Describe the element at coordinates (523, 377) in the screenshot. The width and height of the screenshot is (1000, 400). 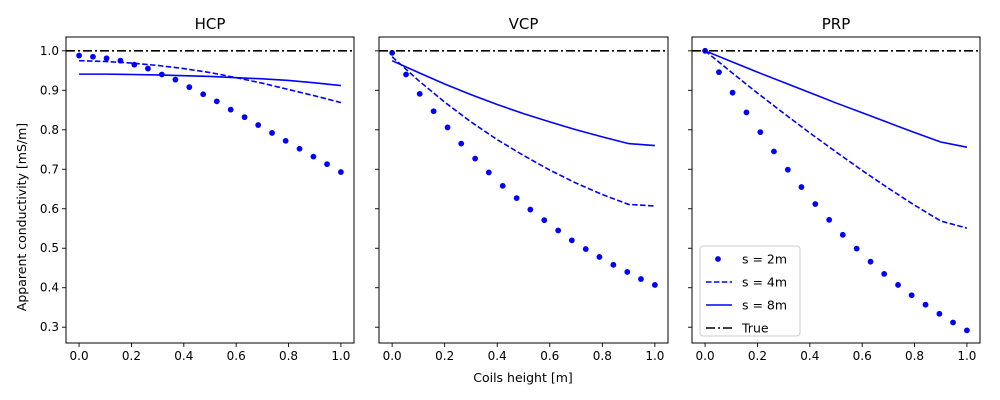
I see `x-axis-label: Coils height [m]` at that location.